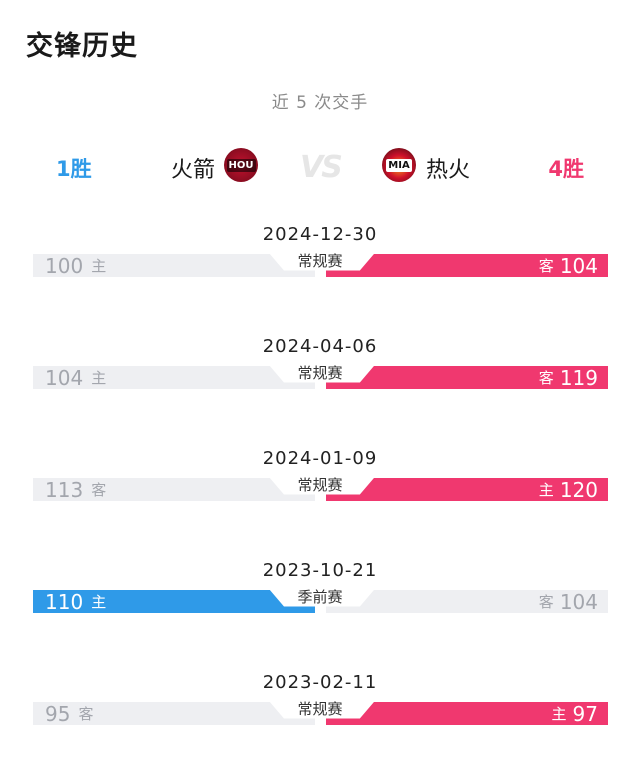 This screenshot has height=764, width=640. Describe the element at coordinates (174, 265) in the screenshot. I see `left-score-bar: 100 主` at that location.